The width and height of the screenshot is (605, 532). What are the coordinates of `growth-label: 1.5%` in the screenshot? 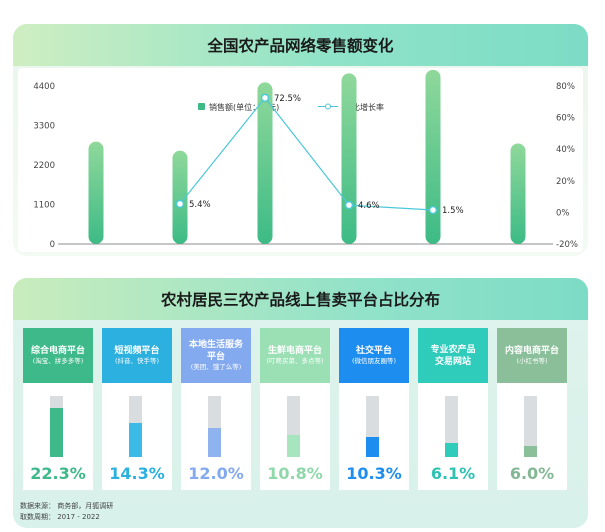 It's located at (453, 211).